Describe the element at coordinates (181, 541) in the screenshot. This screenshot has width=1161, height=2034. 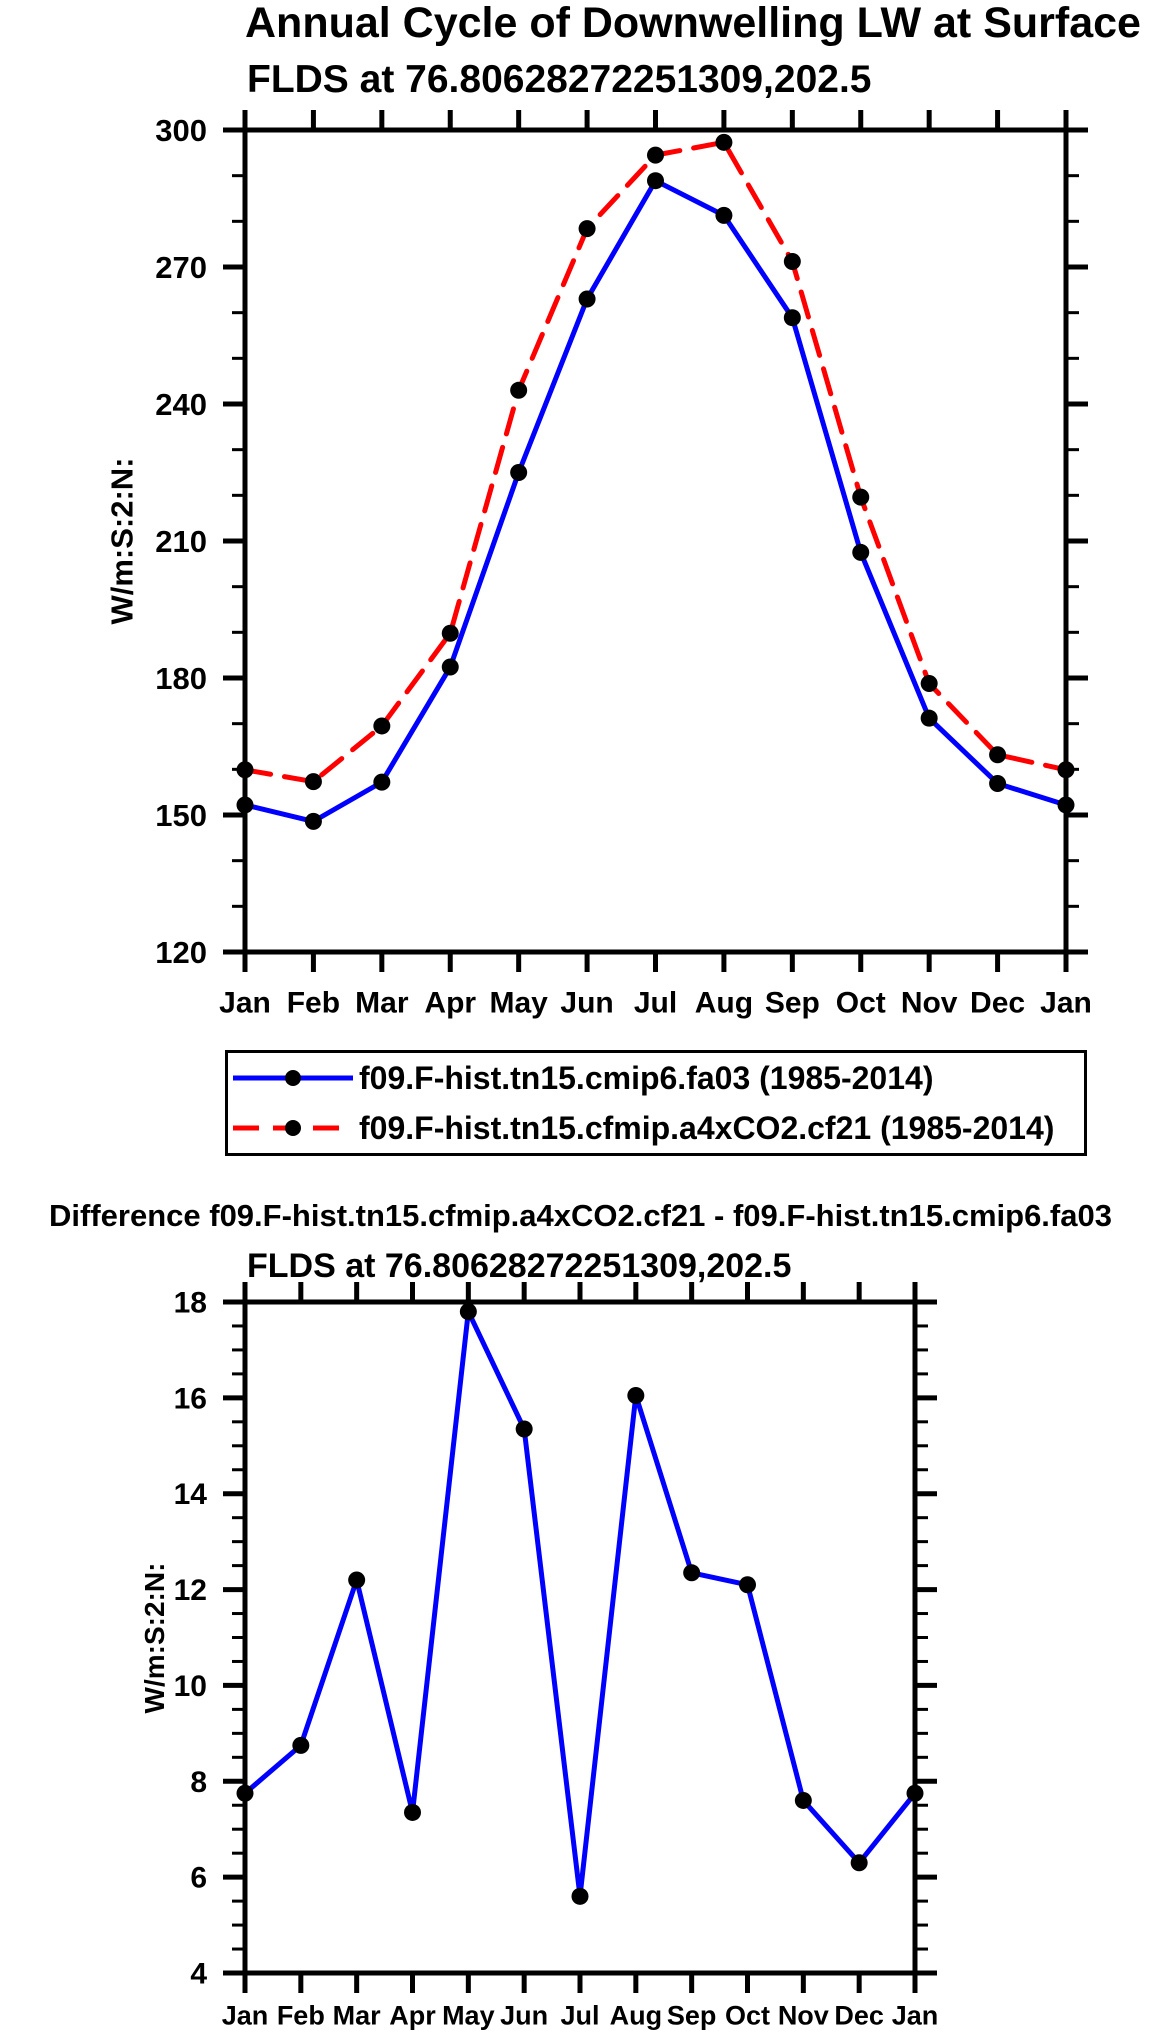
I see `y-tick-label: 210` at that location.